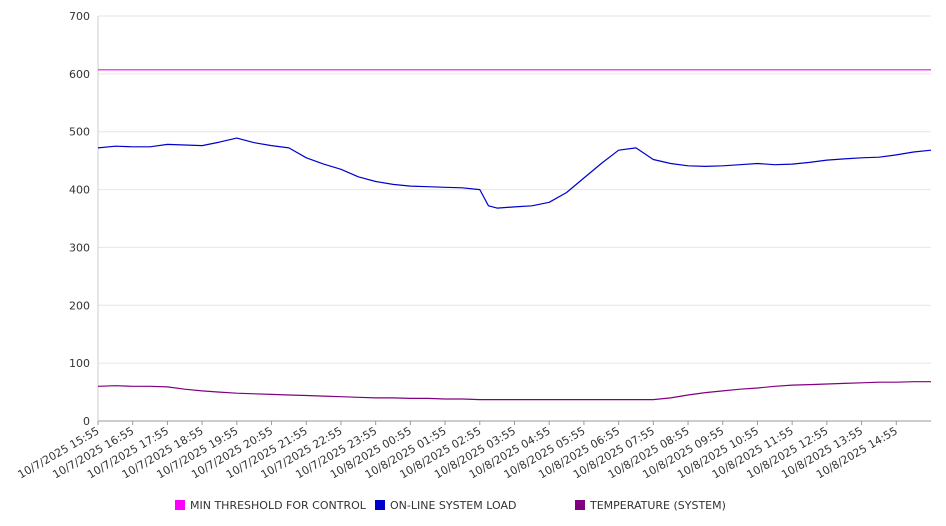  What do you see at coordinates (79, 363) in the screenshot?
I see `y-tick-label: 100` at bounding box center [79, 363].